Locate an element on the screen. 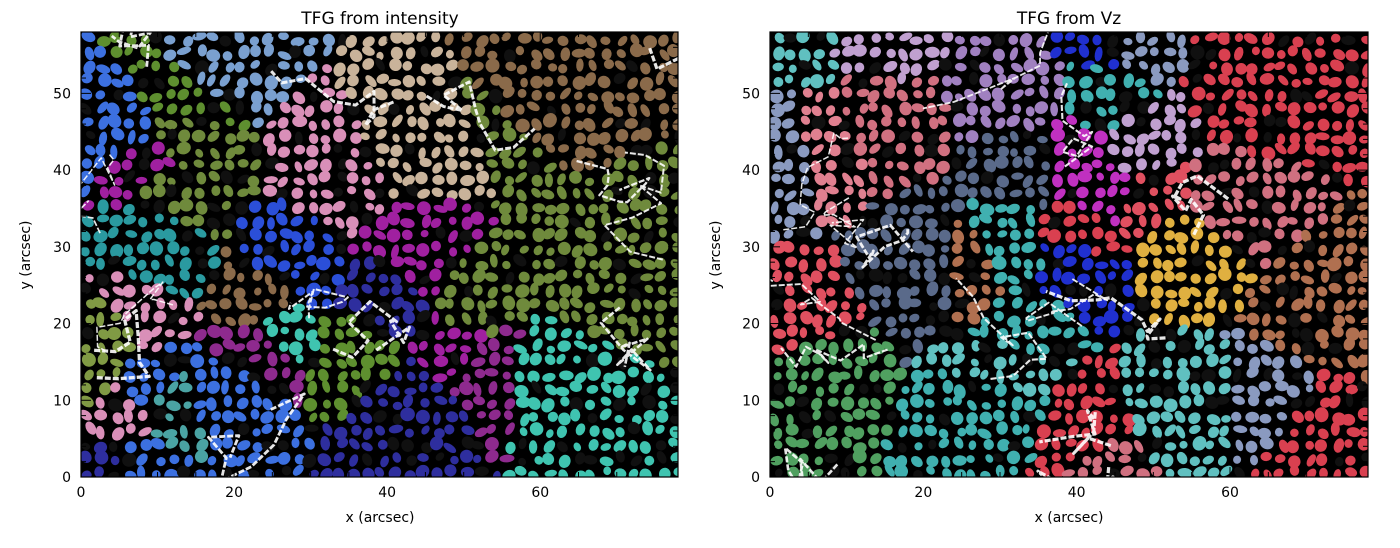 Image resolution: width=1400 pixels, height=548 pixels. y-tick-label: 50 is located at coordinates (62, 94).